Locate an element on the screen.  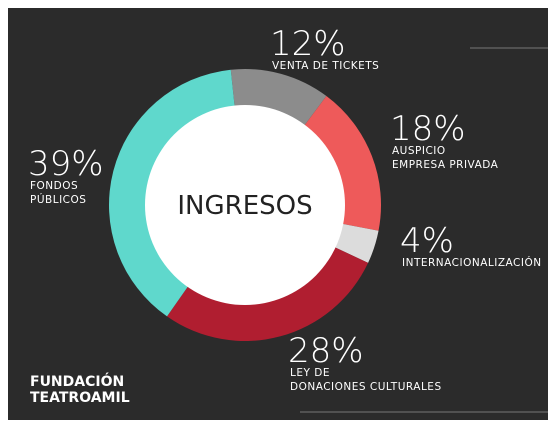
value-label: 18% is located at coordinates (428, 129).